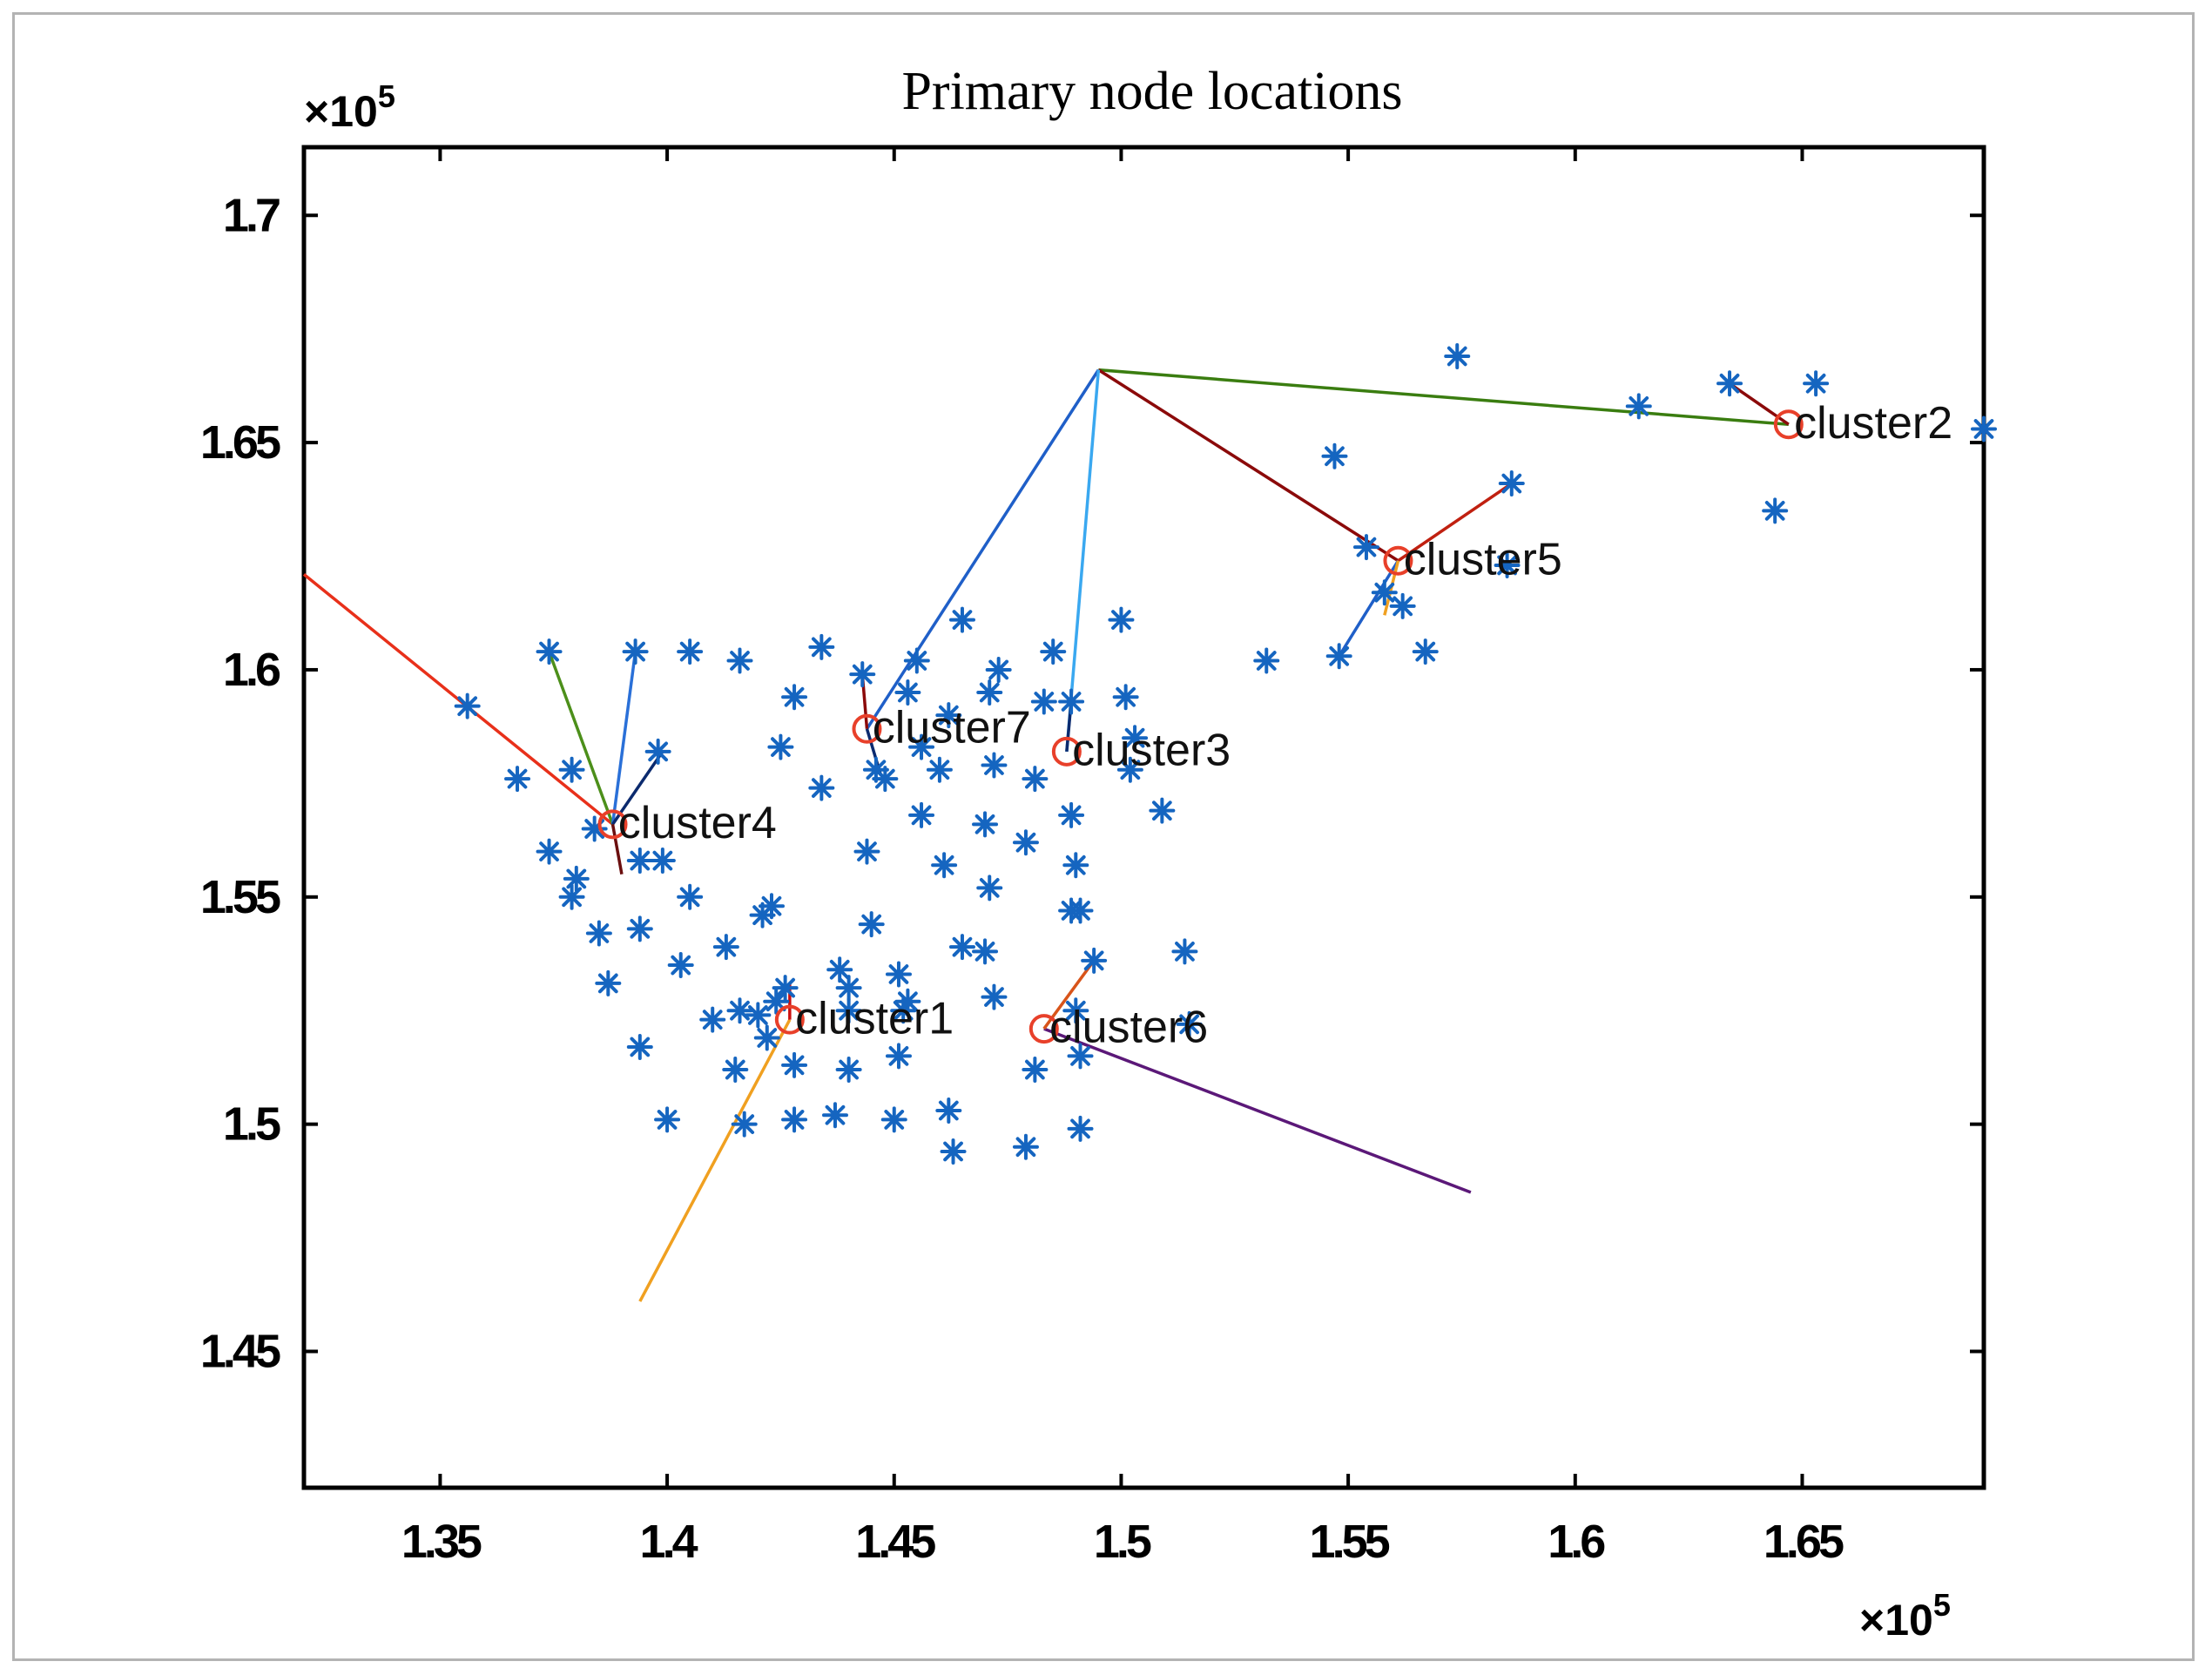  I want to click on cluster-label: cluster1, so click(874, 1018).